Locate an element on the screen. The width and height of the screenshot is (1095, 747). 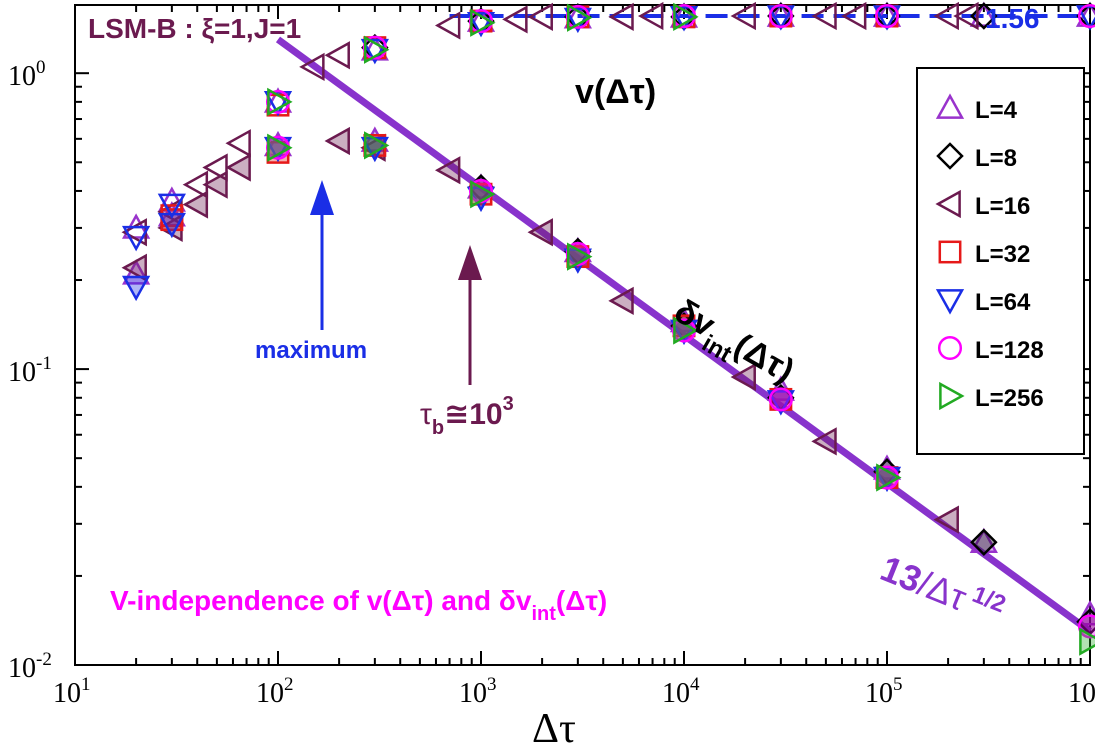
x-tick-label: 10² is located at coordinates (275, 691).